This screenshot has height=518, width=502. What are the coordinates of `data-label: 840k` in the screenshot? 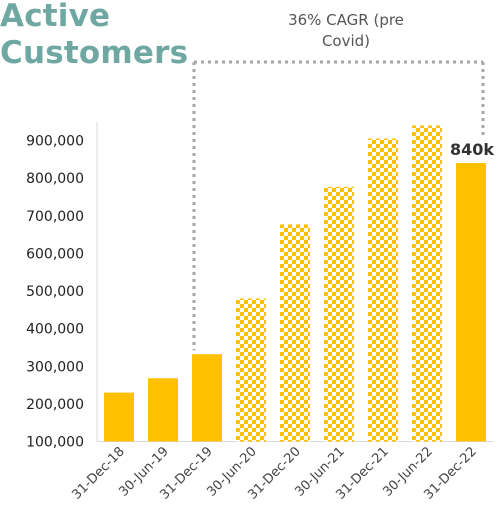 It's located at (472, 149).